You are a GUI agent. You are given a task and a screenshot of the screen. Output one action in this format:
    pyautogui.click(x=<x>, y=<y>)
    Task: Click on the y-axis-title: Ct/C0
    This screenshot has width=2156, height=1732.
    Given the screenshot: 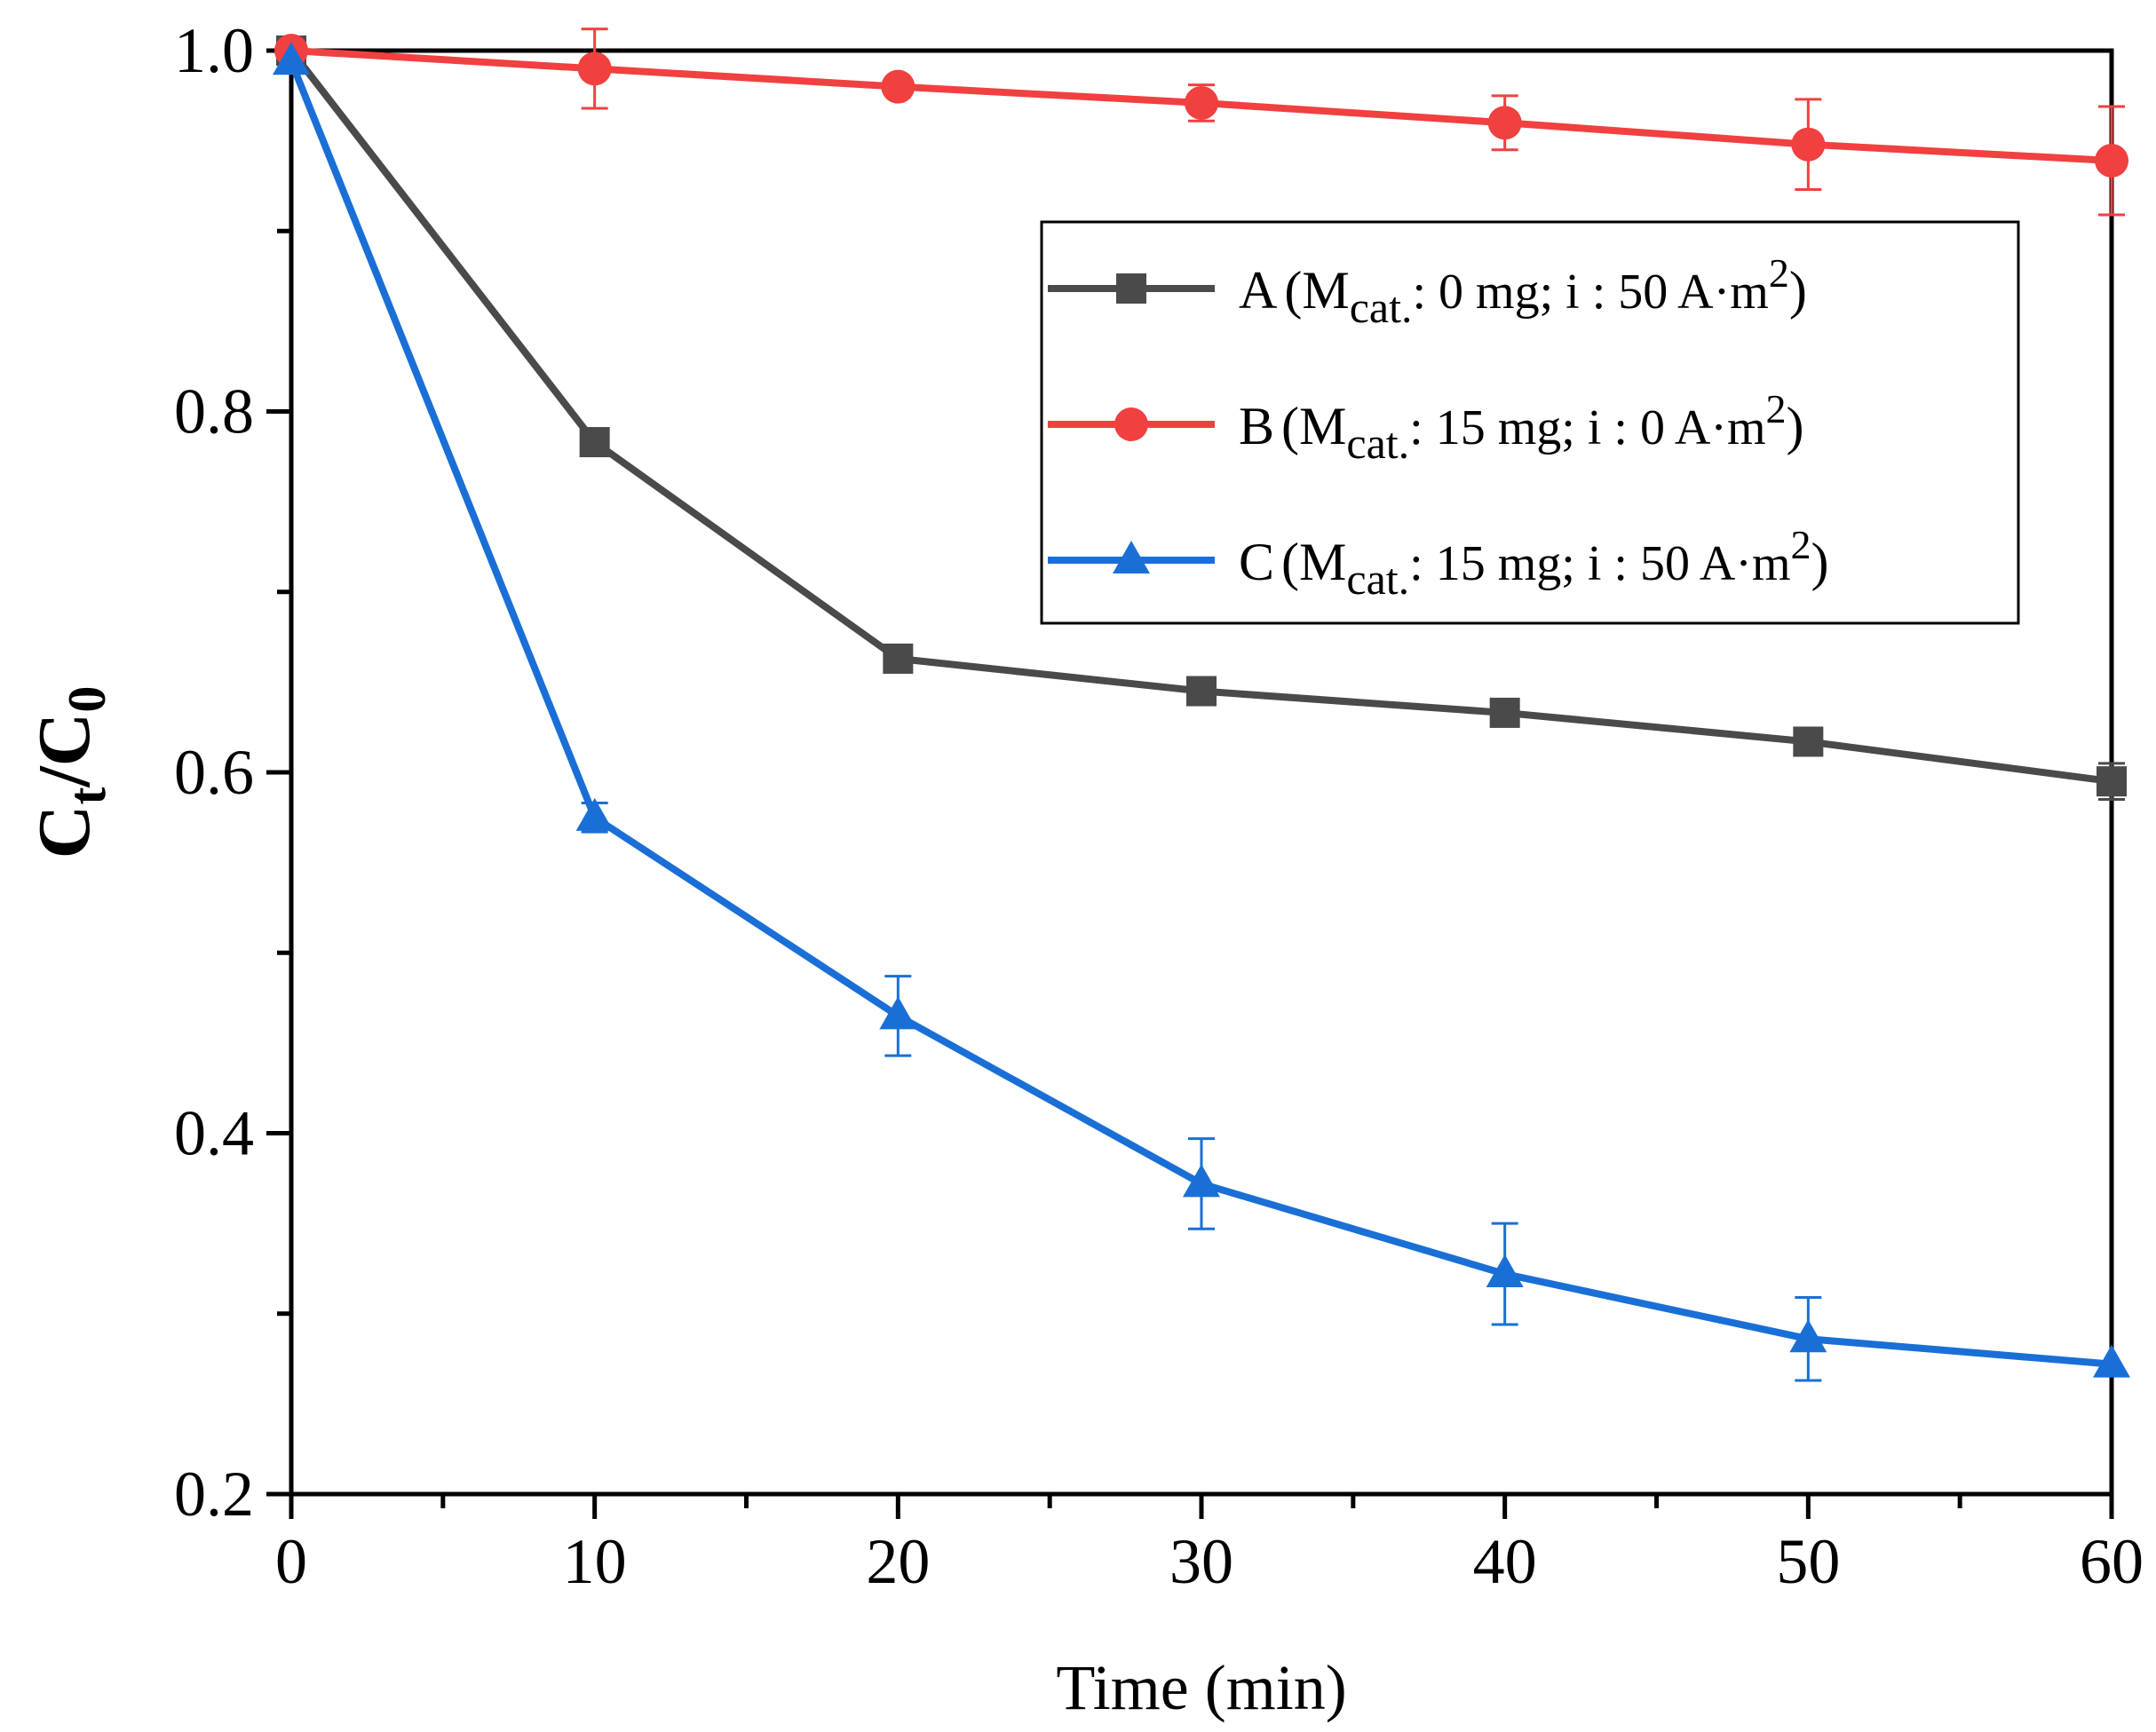 What is the action you would take?
    pyautogui.click(x=69, y=772)
    